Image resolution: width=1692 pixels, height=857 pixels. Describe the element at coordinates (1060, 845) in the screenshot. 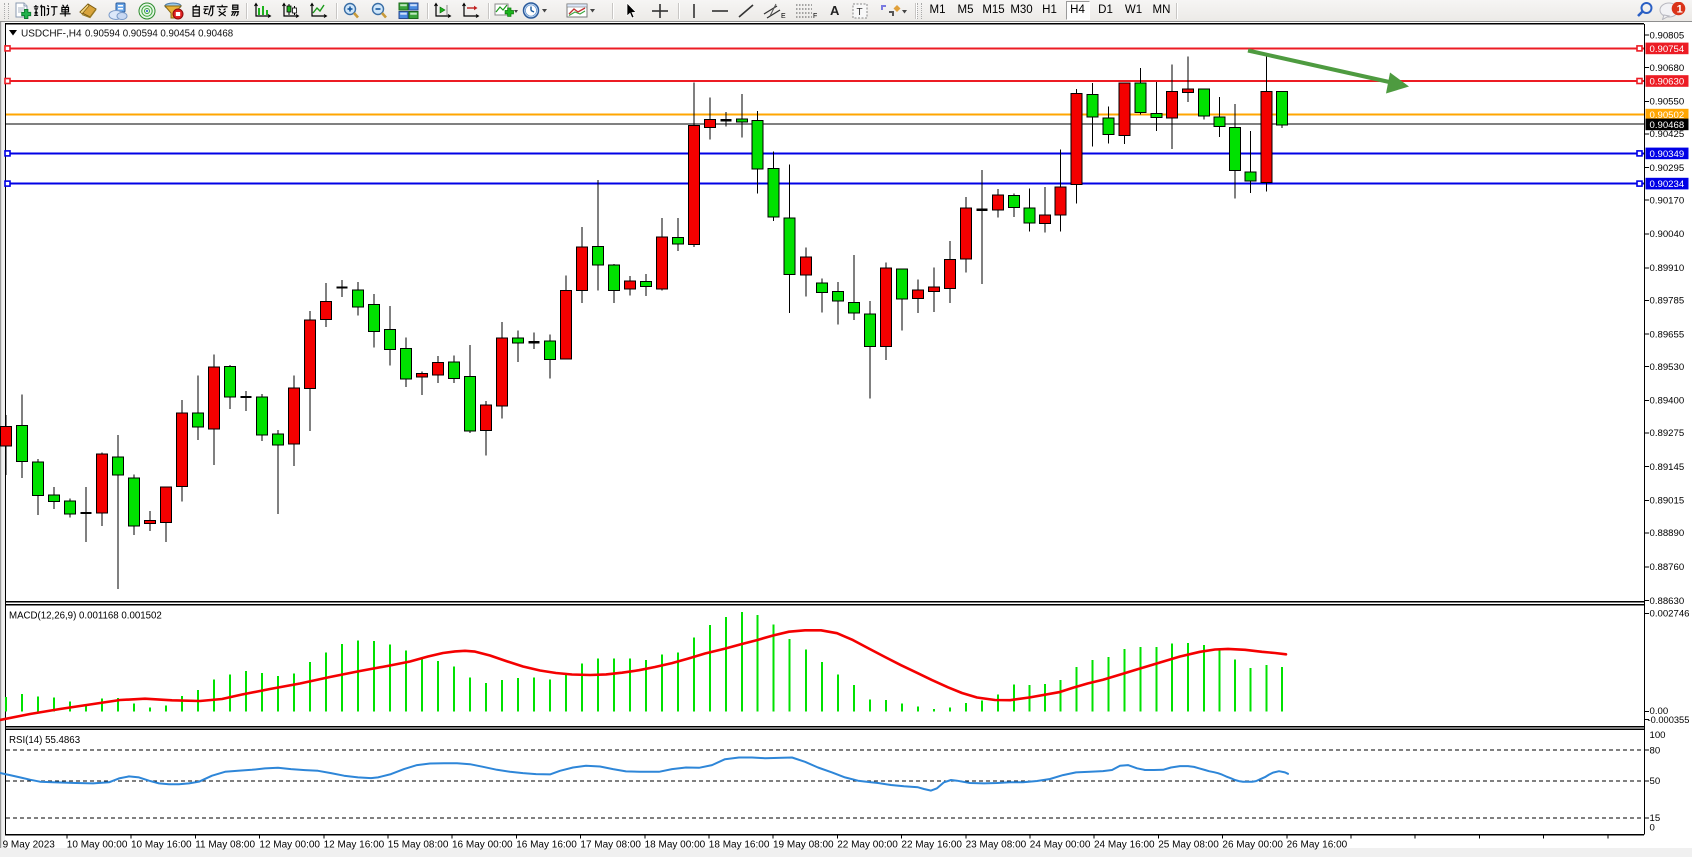

I see `svg-text: 24 May 00:00` at that location.